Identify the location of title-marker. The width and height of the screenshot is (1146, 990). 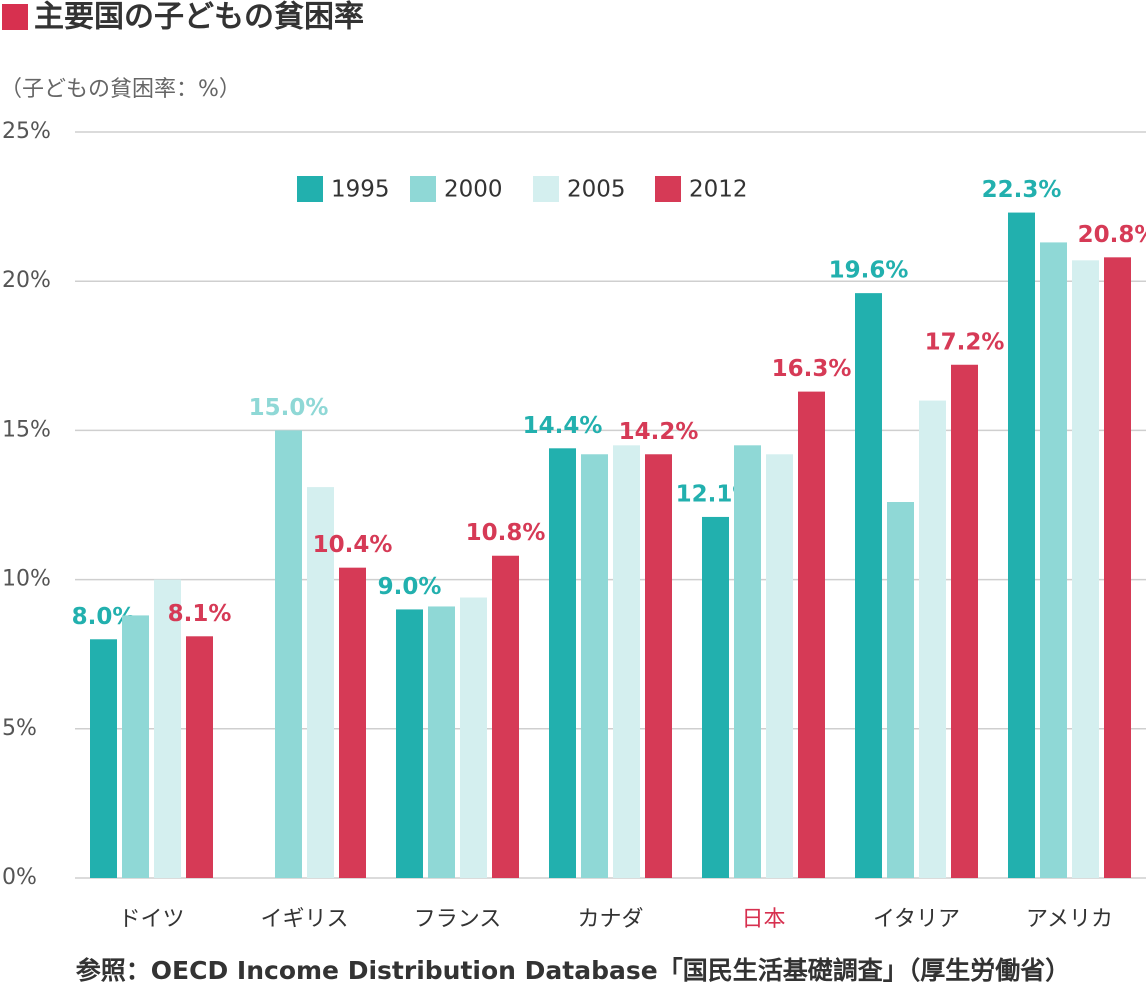
(15, 17).